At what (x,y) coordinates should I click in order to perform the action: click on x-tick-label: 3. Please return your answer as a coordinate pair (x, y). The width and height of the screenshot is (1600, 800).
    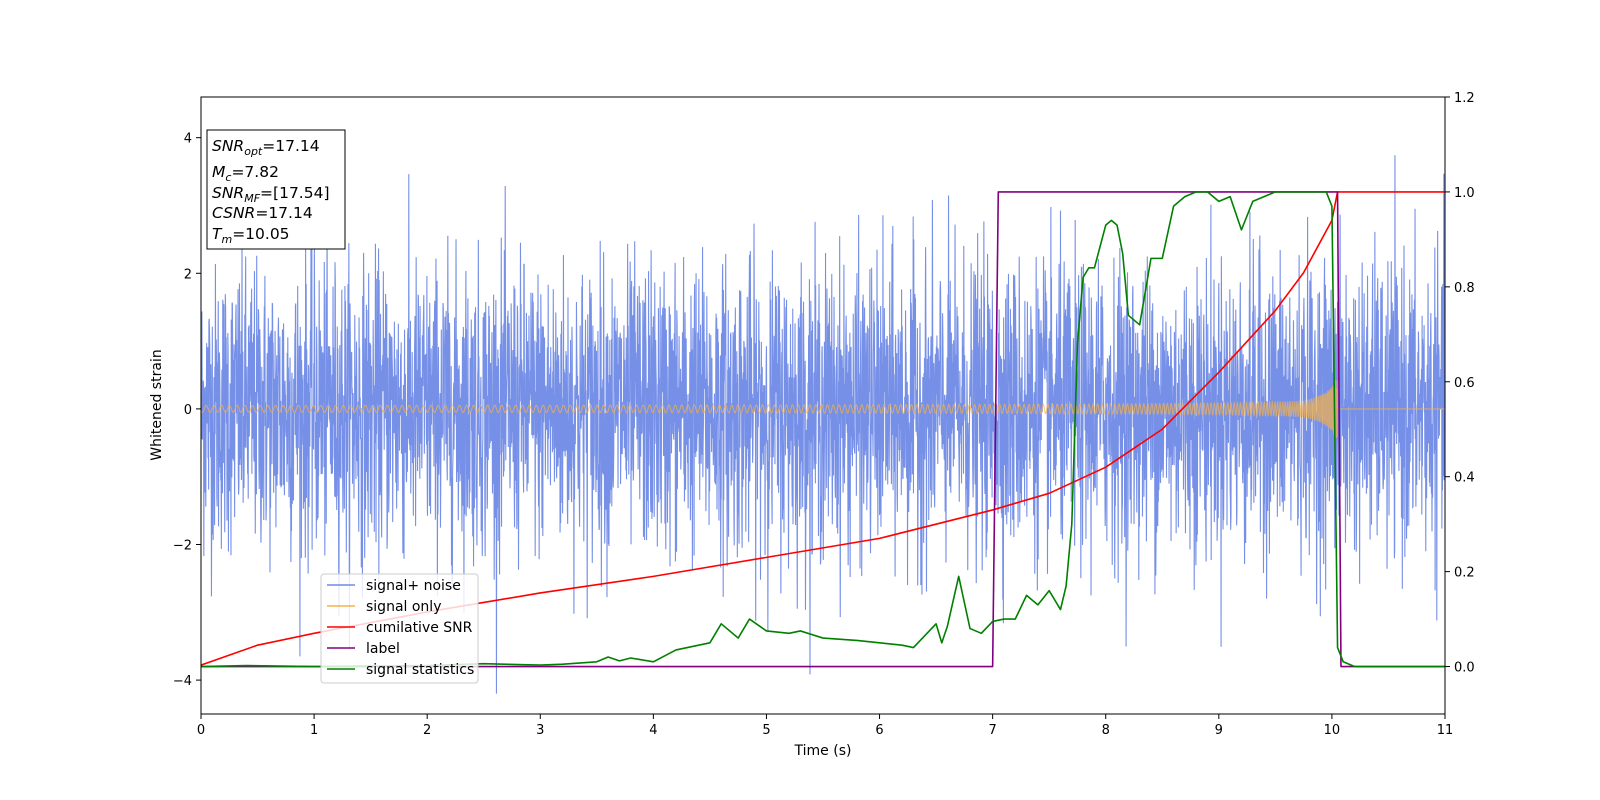
    Looking at the image, I should click on (540, 730).